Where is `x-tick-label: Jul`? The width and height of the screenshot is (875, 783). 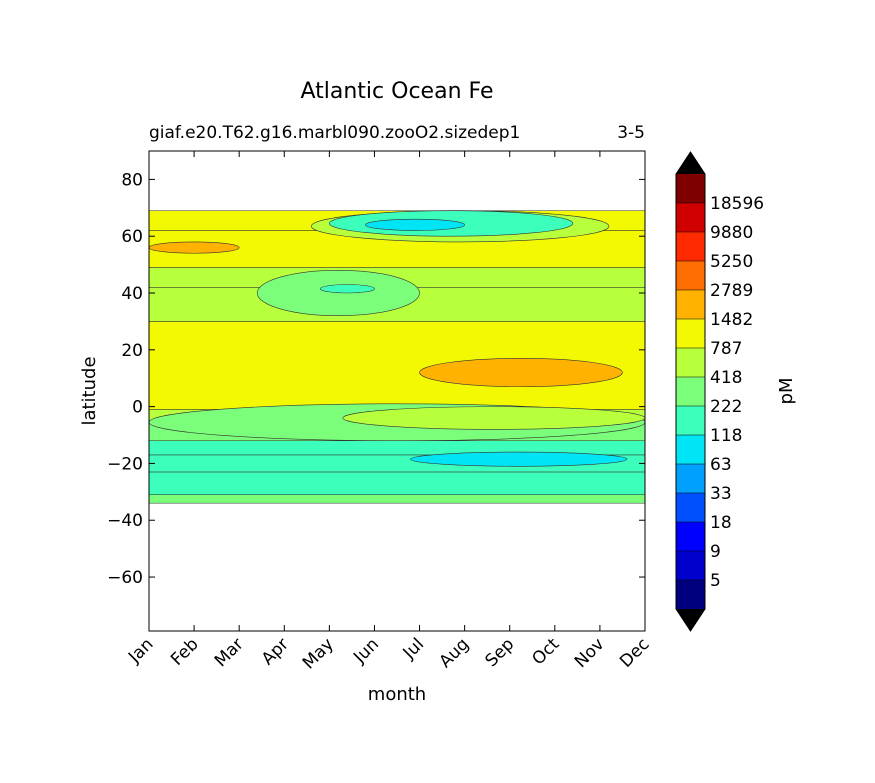
x-tick-label: Jul is located at coordinates (413, 648).